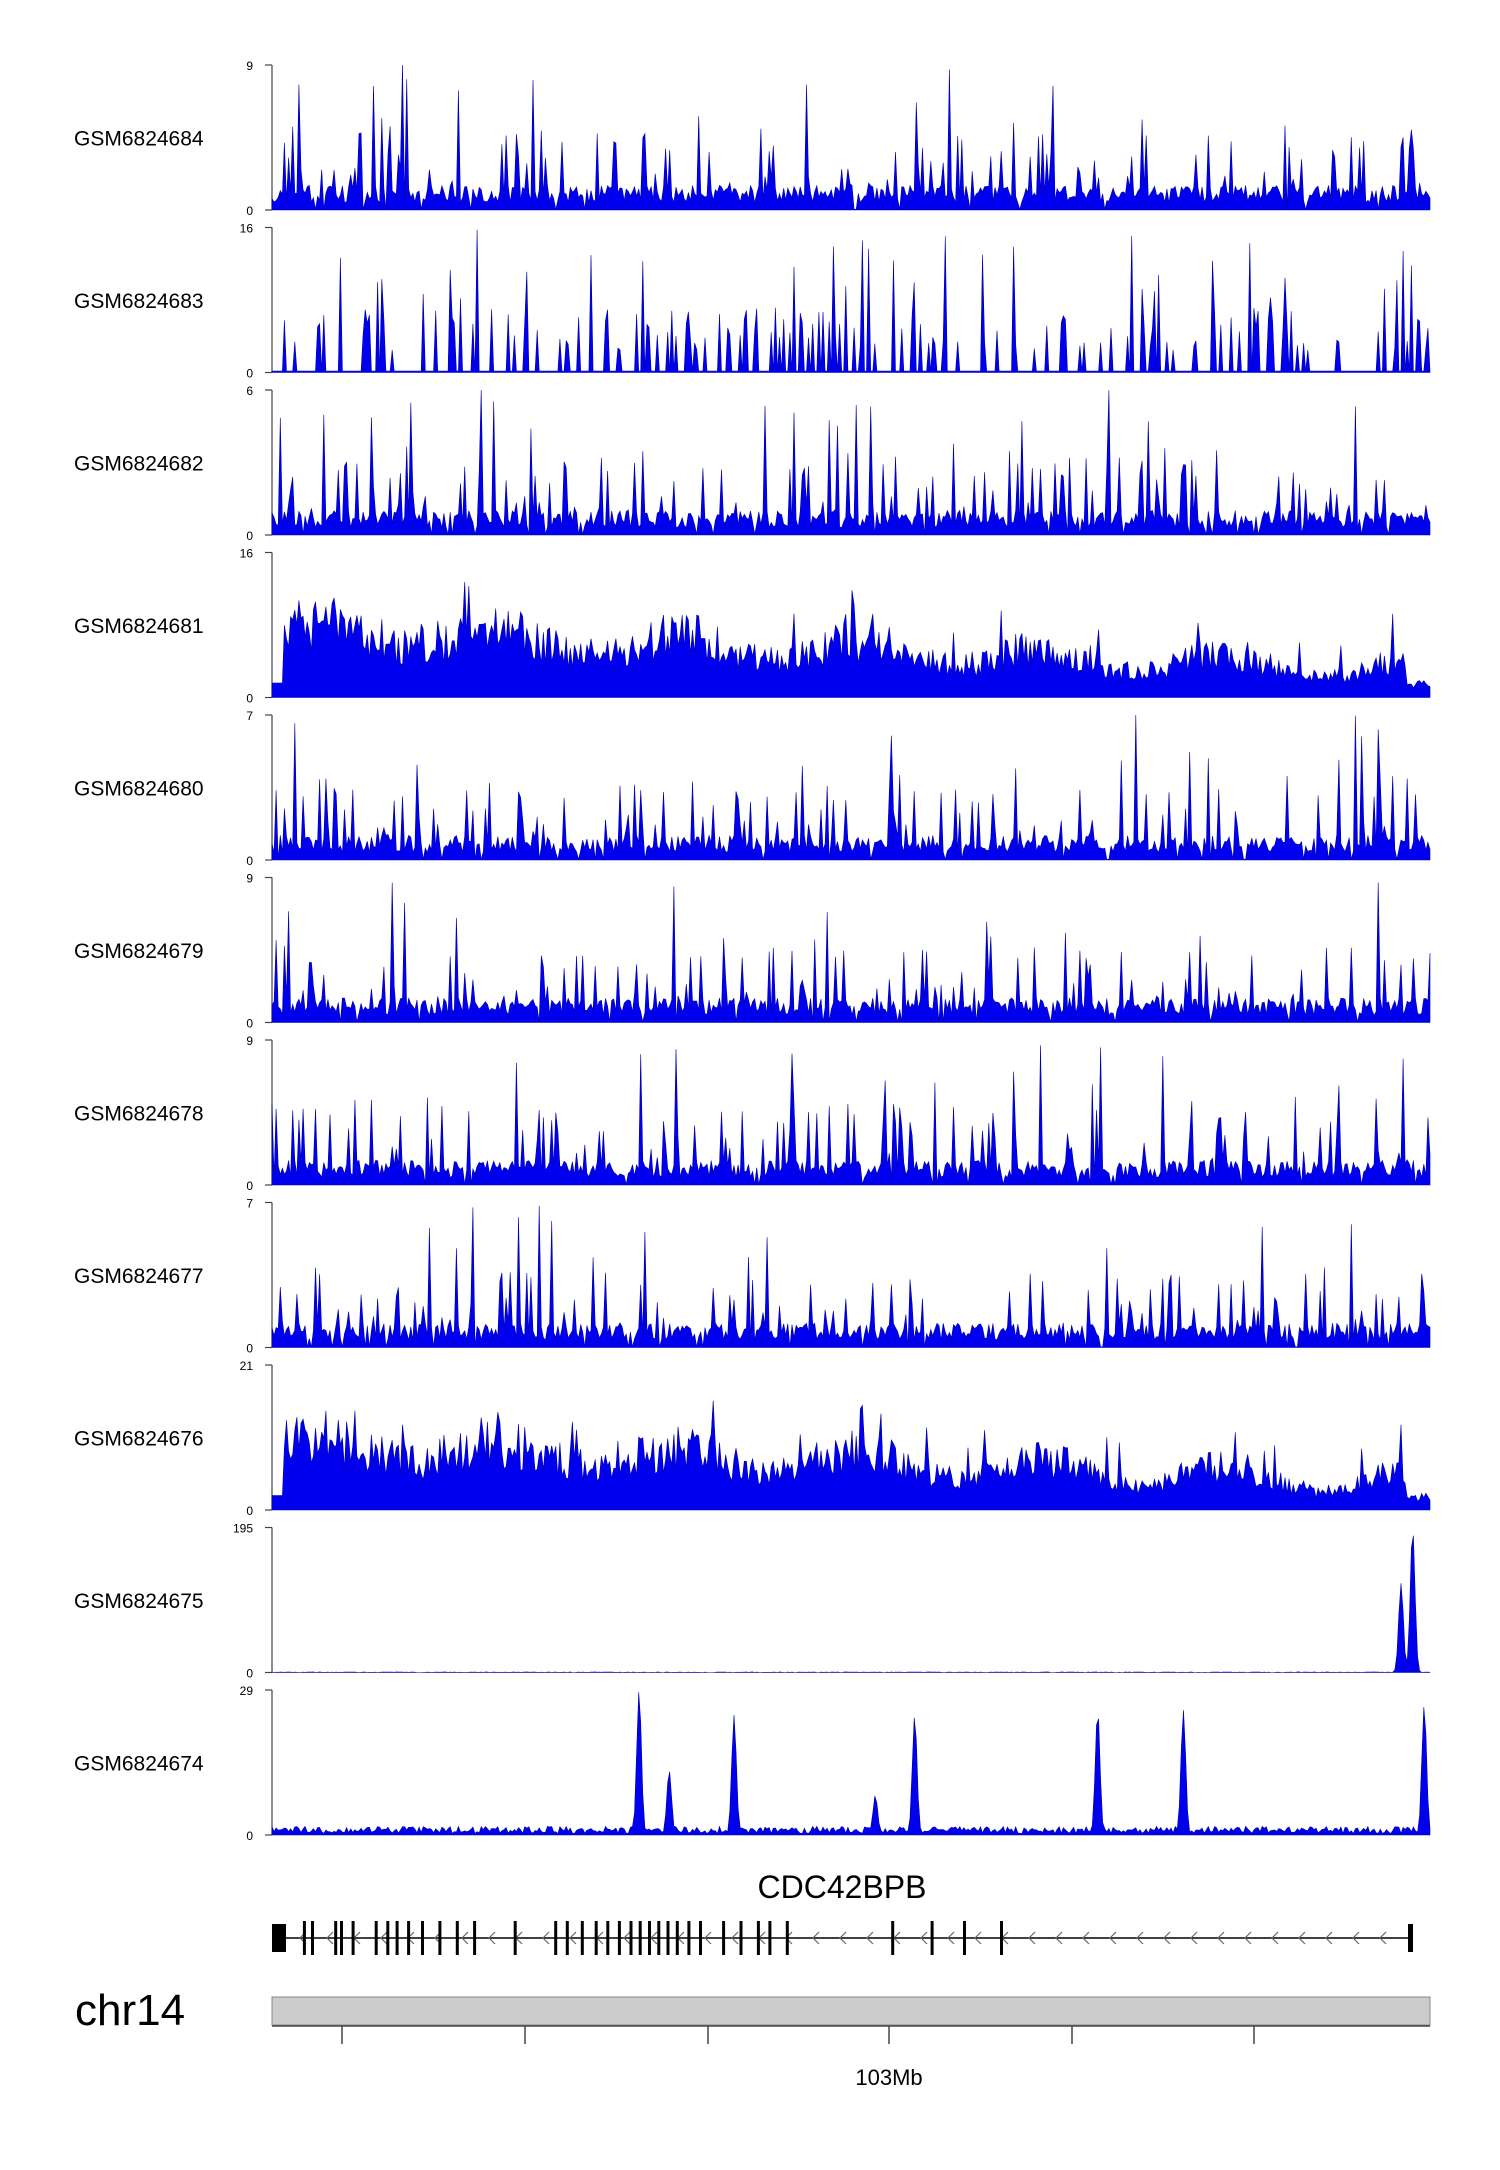 The image size is (1500, 2170). What do you see at coordinates (139, 951) in the screenshot?
I see `track-label: GSM6824679` at bounding box center [139, 951].